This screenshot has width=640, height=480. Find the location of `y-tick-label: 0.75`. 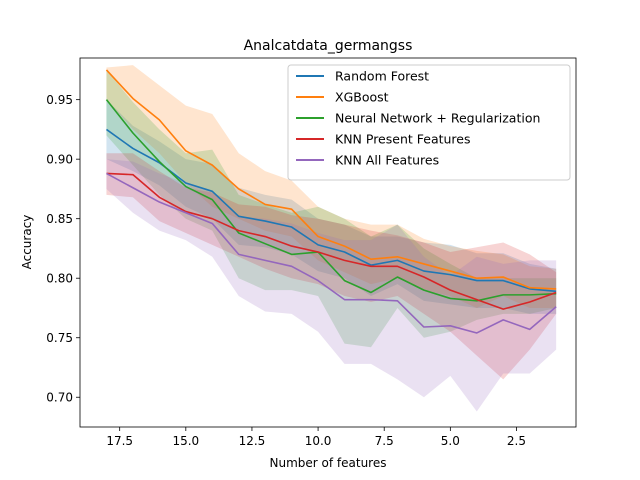

y-tick-label: 0.75 is located at coordinates (59, 338).